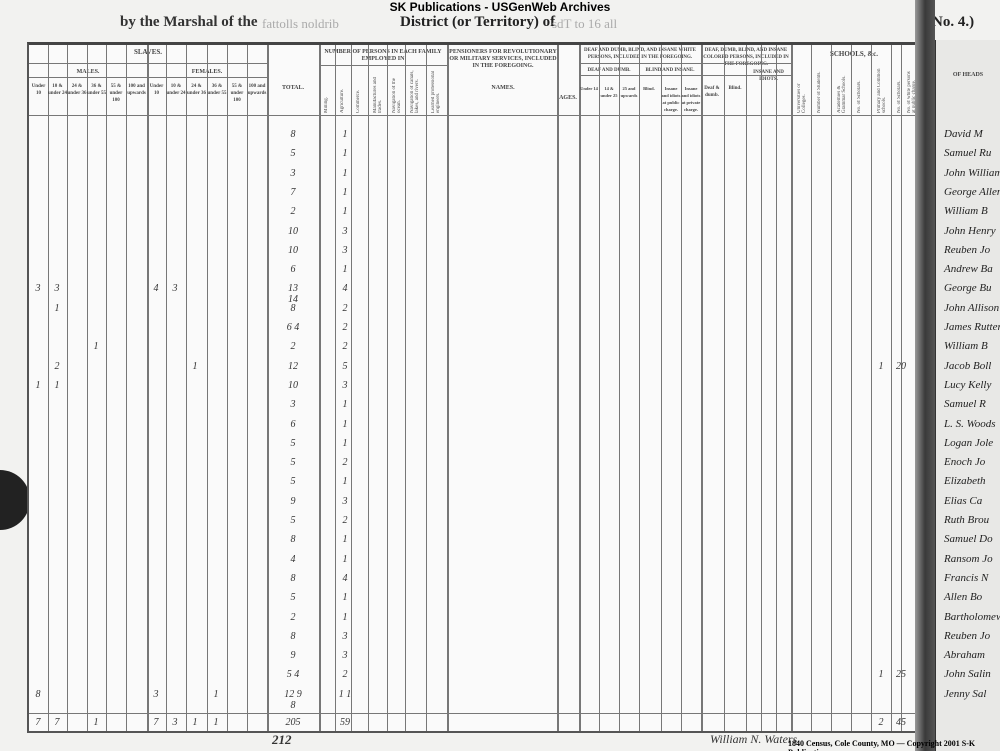 The image size is (1000, 751). What do you see at coordinates (754, 739) in the screenshot?
I see `marshal-signature: William N. Waters` at bounding box center [754, 739].